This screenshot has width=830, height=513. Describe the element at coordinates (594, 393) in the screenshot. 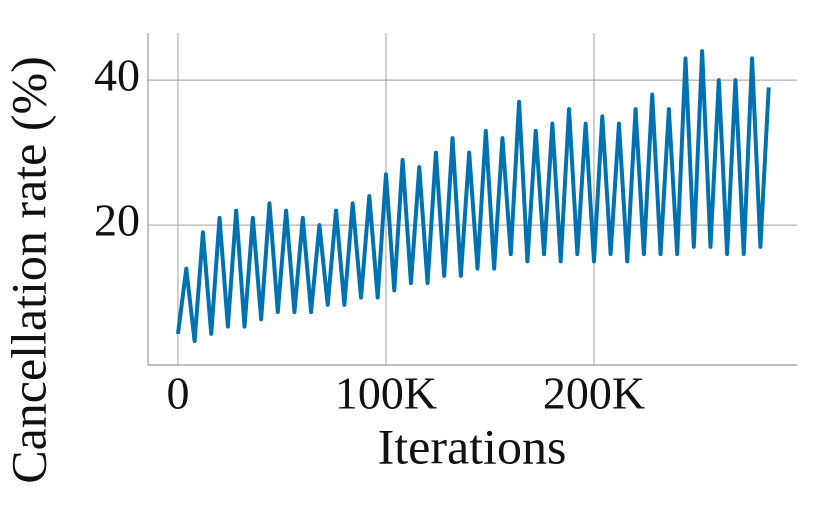

I see `x-tick-label: 200K` at that location.